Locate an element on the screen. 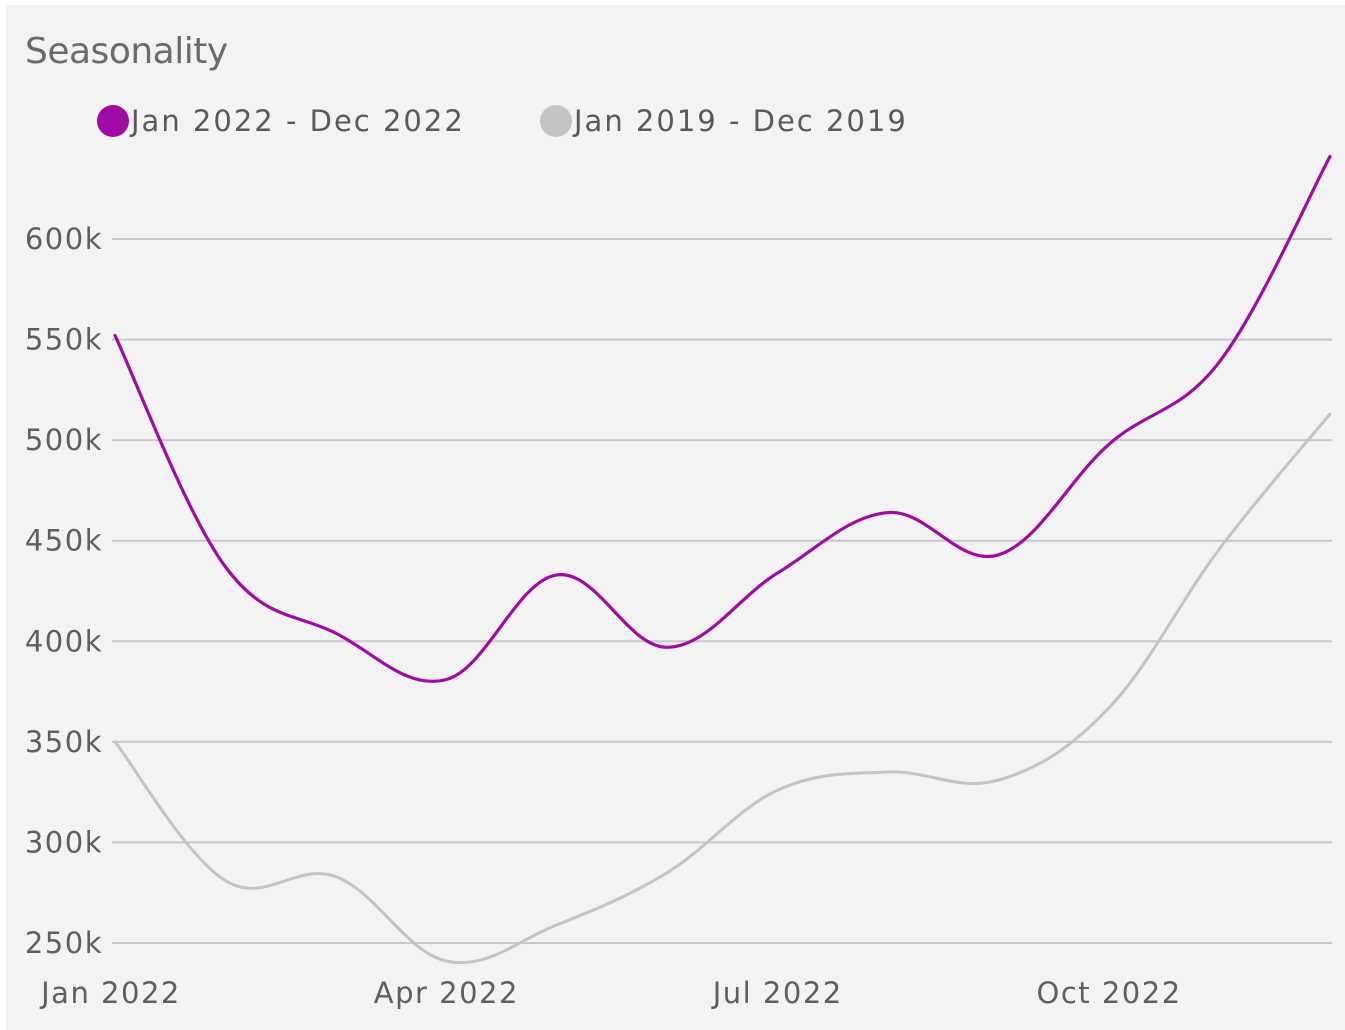 The image size is (1345, 1030). y-tick-label: 250k is located at coordinates (64, 943).